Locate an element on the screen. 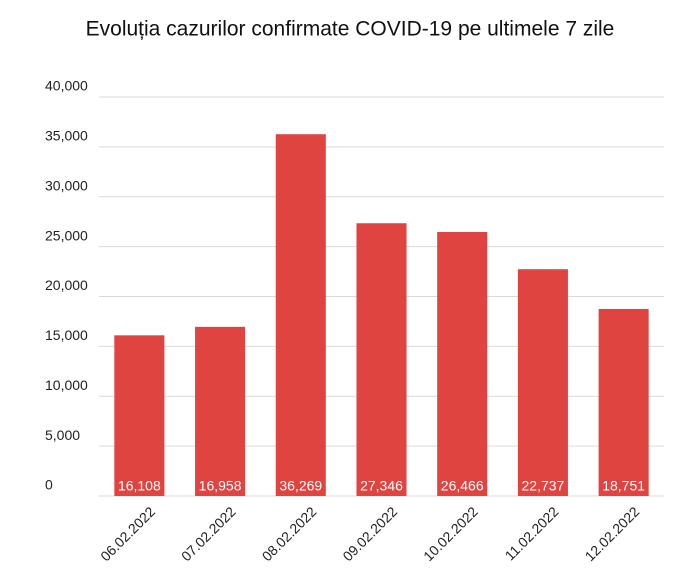 This screenshot has width=700, height=586. y-tick-label: 25,000 is located at coordinates (66, 235).